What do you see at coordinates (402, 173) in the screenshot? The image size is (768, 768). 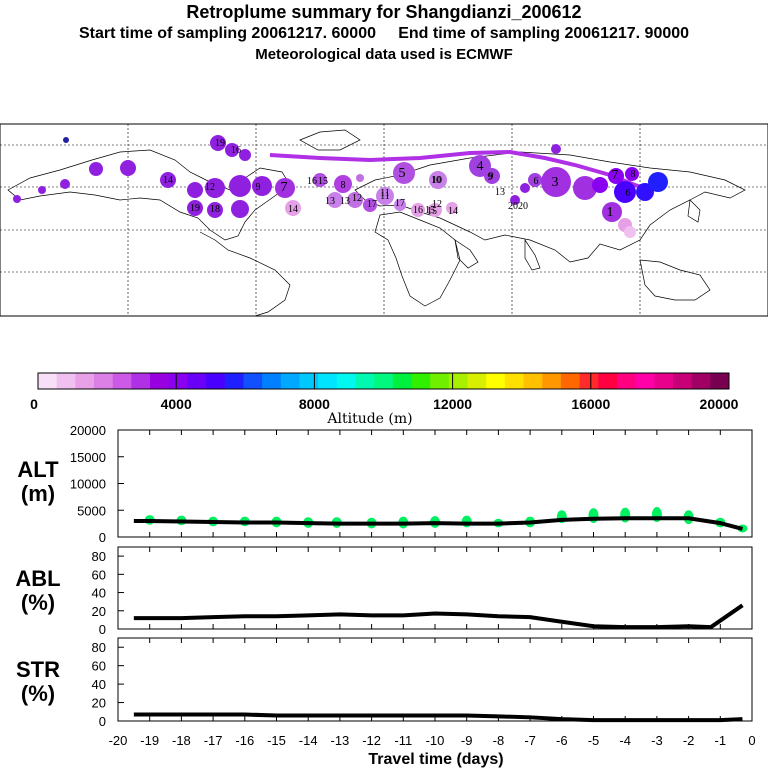 I see `plume-label: 5` at bounding box center [402, 173].